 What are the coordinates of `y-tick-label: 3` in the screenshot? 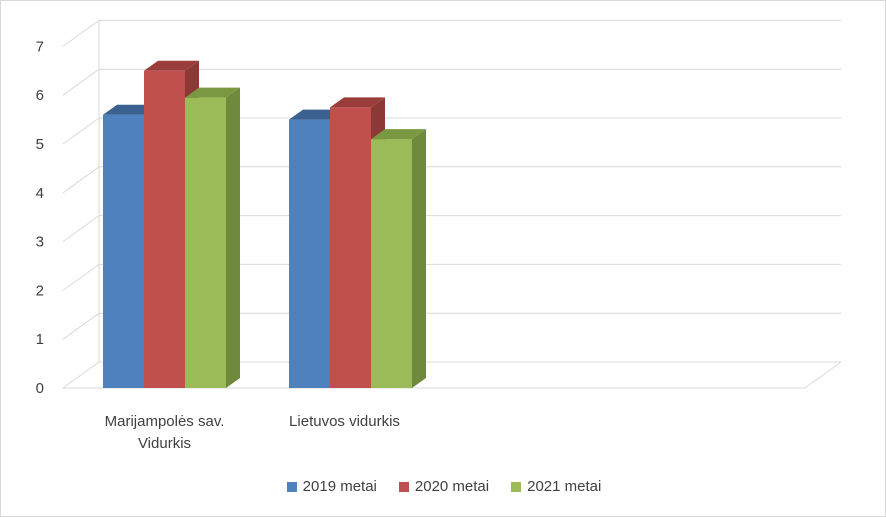 It's located at (40, 242).